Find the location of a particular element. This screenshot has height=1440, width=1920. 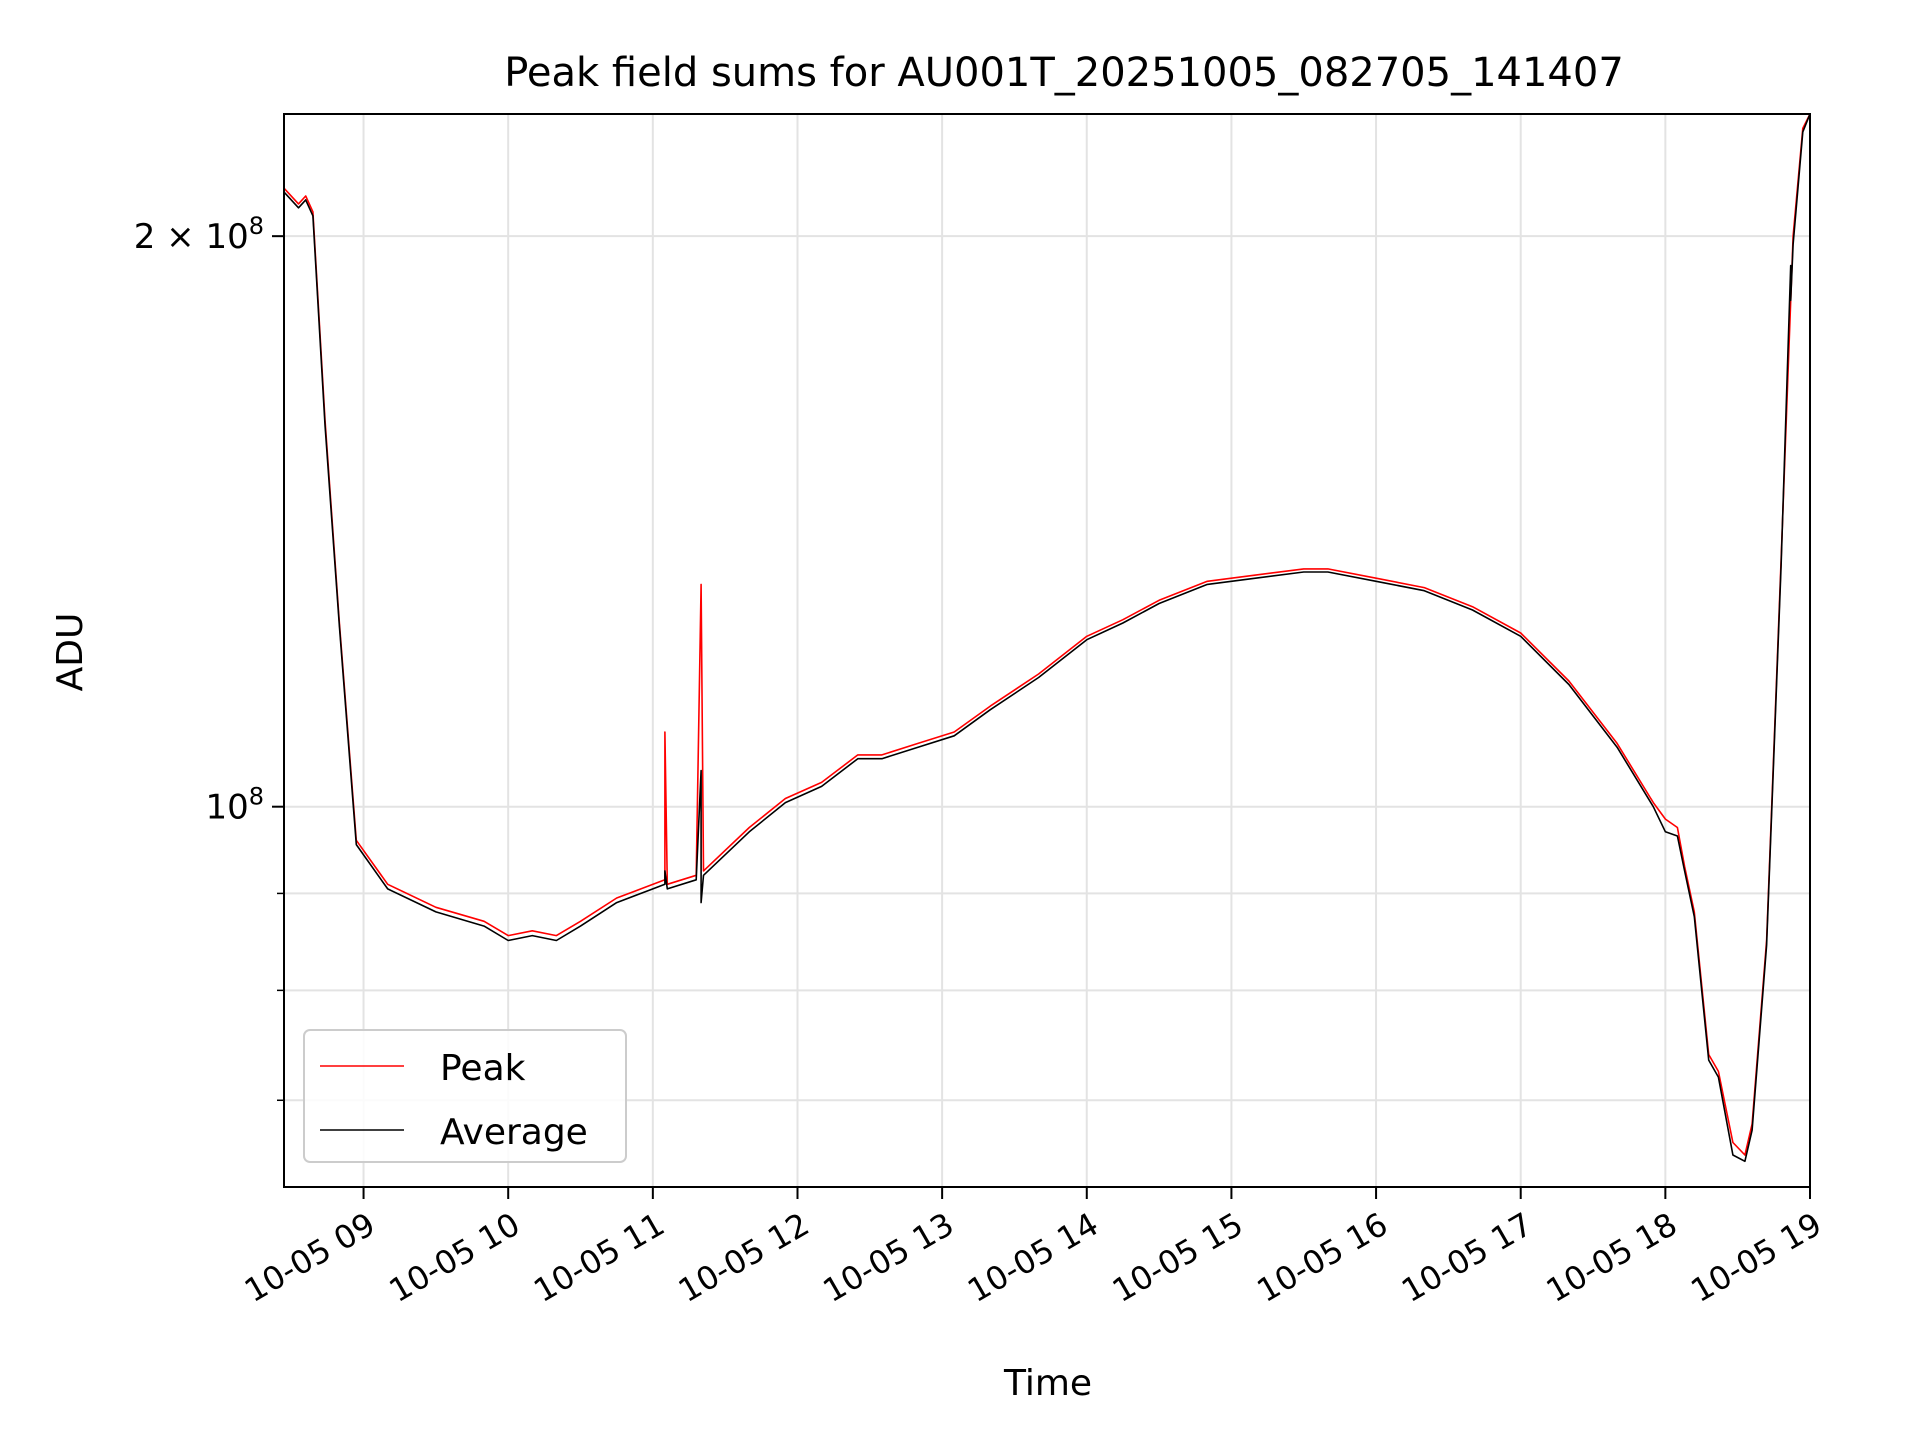

legend-box is located at coordinates (465, 1096).